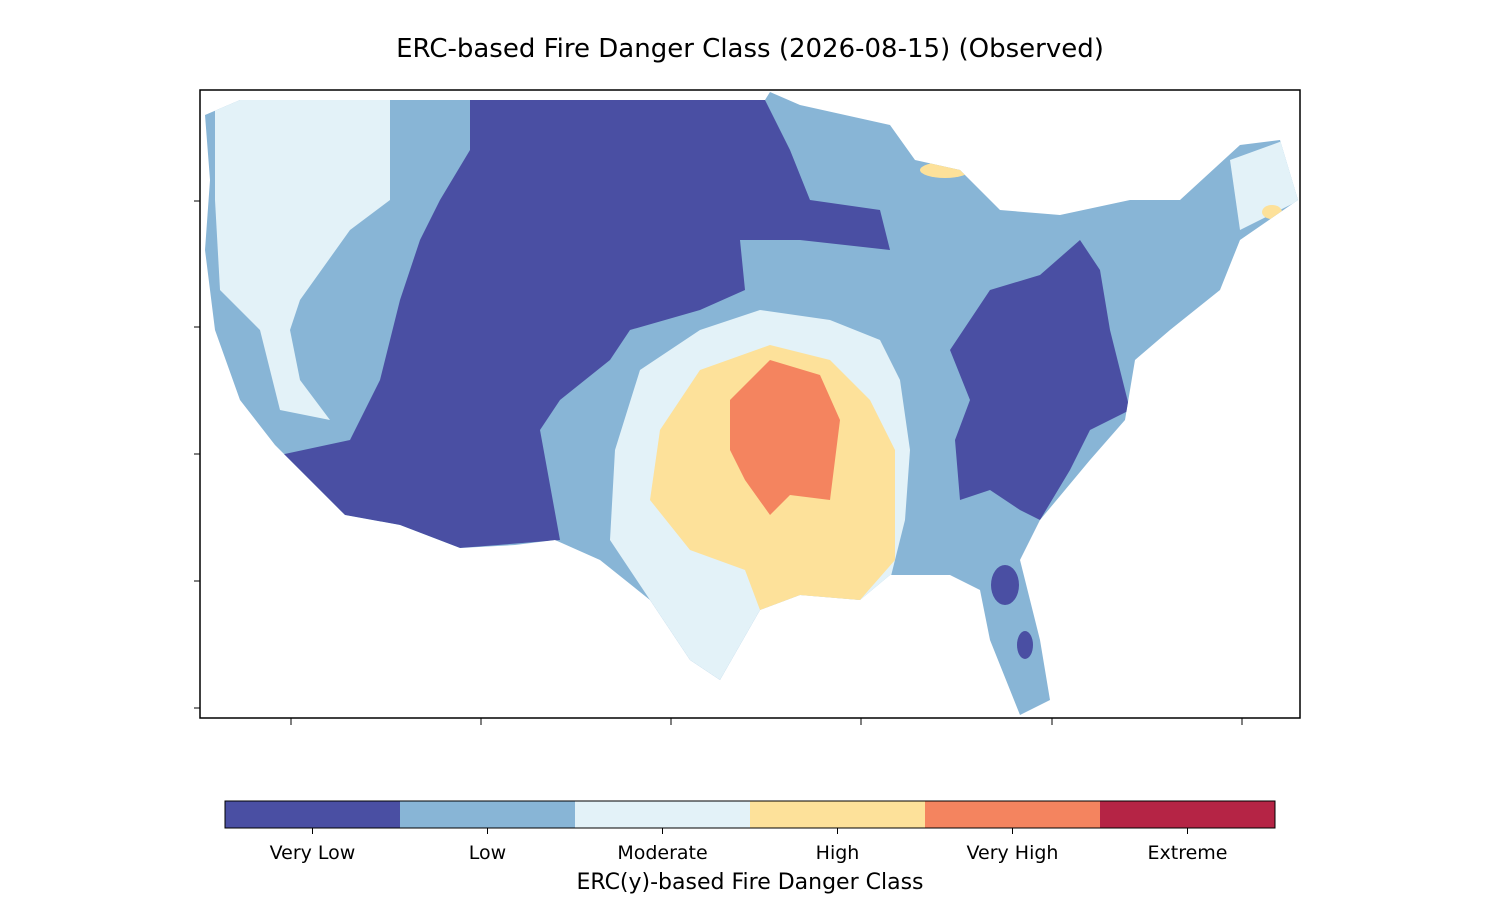  I want to click on colorbar-tick-label: Extreme, so click(1188, 853).